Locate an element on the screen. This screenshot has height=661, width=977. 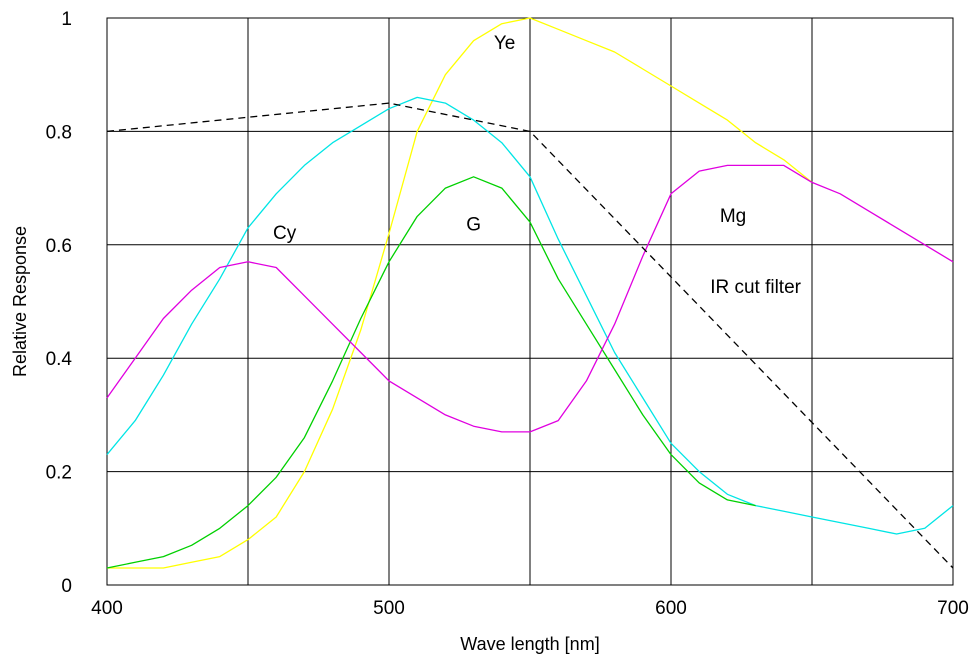
series-label-cy: Cy is located at coordinates (285, 233).